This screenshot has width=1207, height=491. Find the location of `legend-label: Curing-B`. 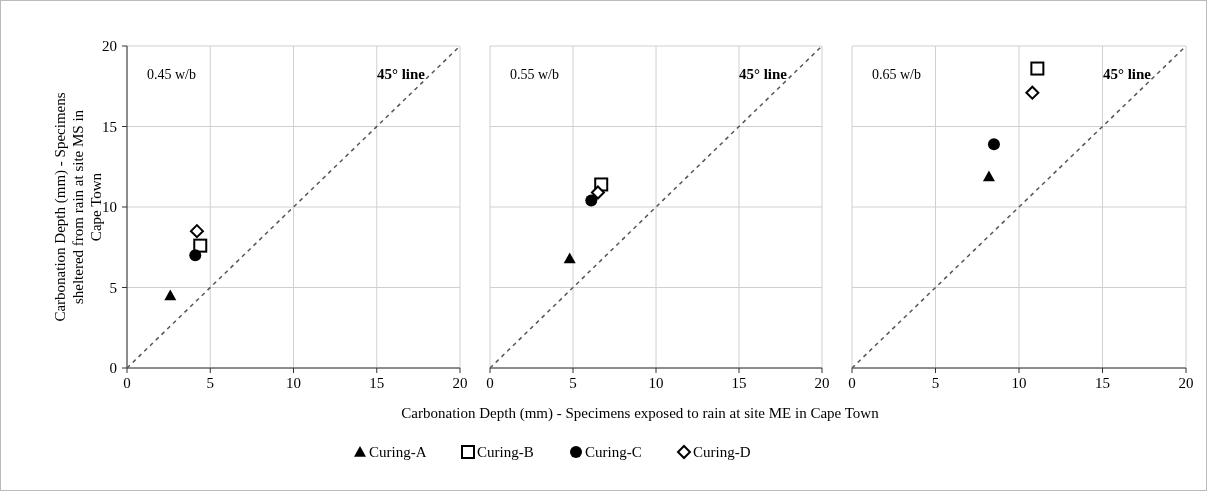

legend-label: Curing-B is located at coordinates (505, 452).